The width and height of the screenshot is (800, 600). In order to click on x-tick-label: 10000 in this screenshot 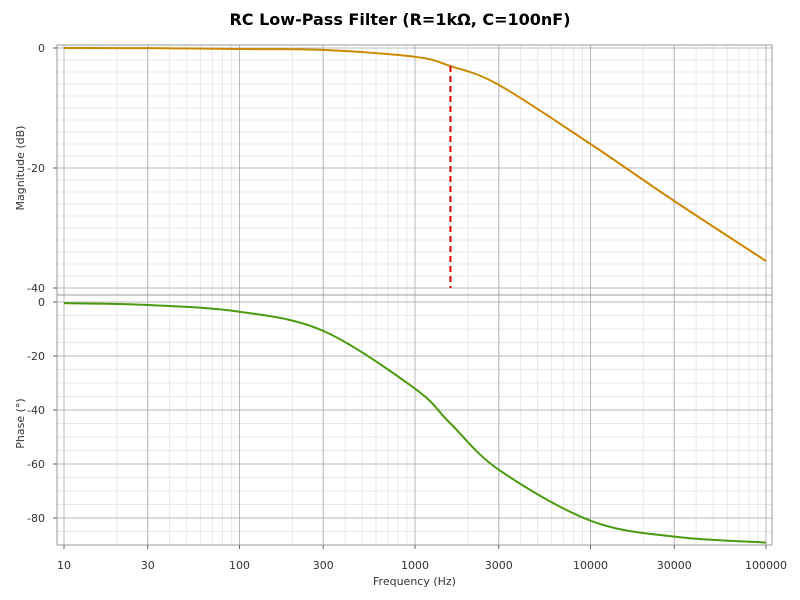, I will do `click(590, 565)`.